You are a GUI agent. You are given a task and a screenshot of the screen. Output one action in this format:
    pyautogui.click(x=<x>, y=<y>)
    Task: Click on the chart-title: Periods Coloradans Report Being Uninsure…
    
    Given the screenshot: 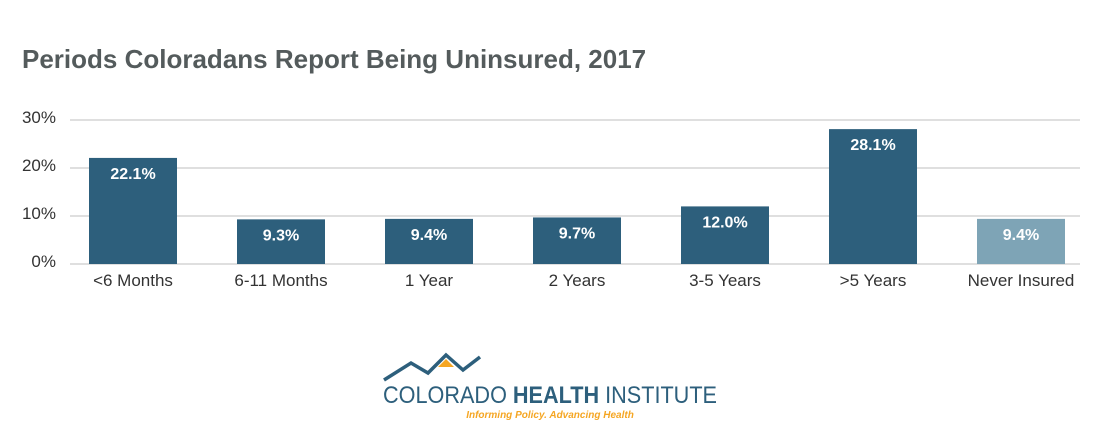 What is the action you would take?
    pyautogui.click(x=334, y=59)
    